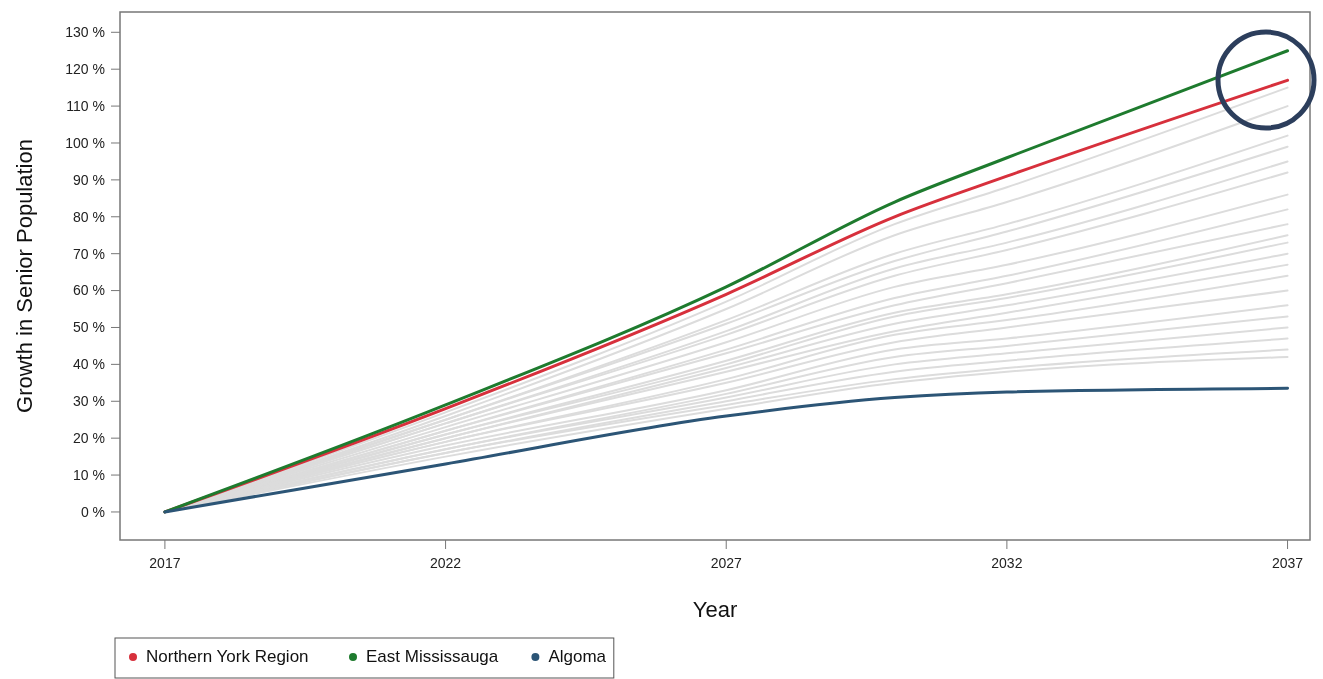  Describe the element at coordinates (85, 32) in the screenshot. I see `y-tick-label: 130 %` at that location.